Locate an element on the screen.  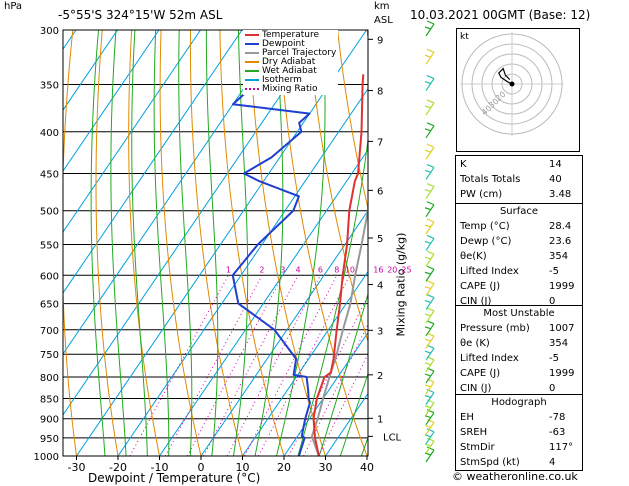
legend-label: Temperature is located at coordinates (291, 35).